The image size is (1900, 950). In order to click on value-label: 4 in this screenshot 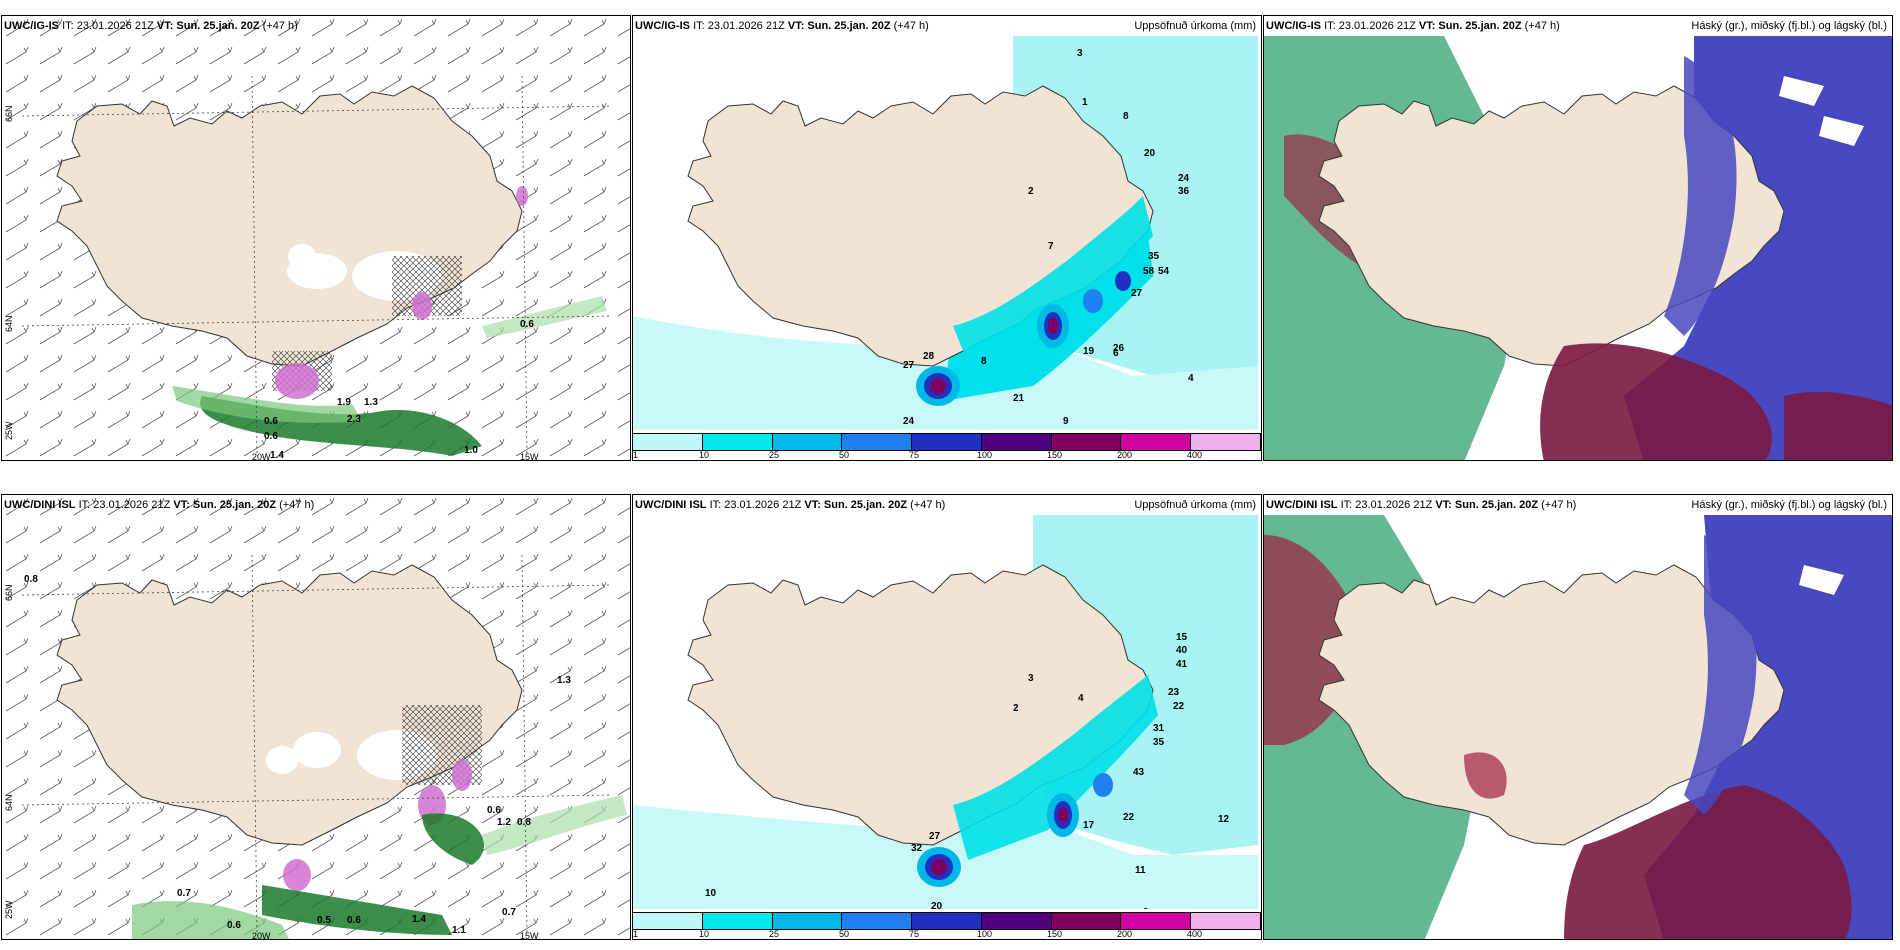, I will do `click(1081, 698)`.